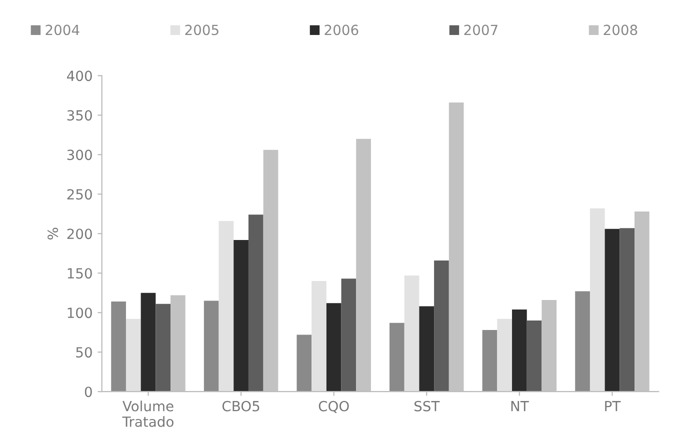  Describe the element at coordinates (79, 194) in the screenshot. I see `y-tick-label: 250` at that location.